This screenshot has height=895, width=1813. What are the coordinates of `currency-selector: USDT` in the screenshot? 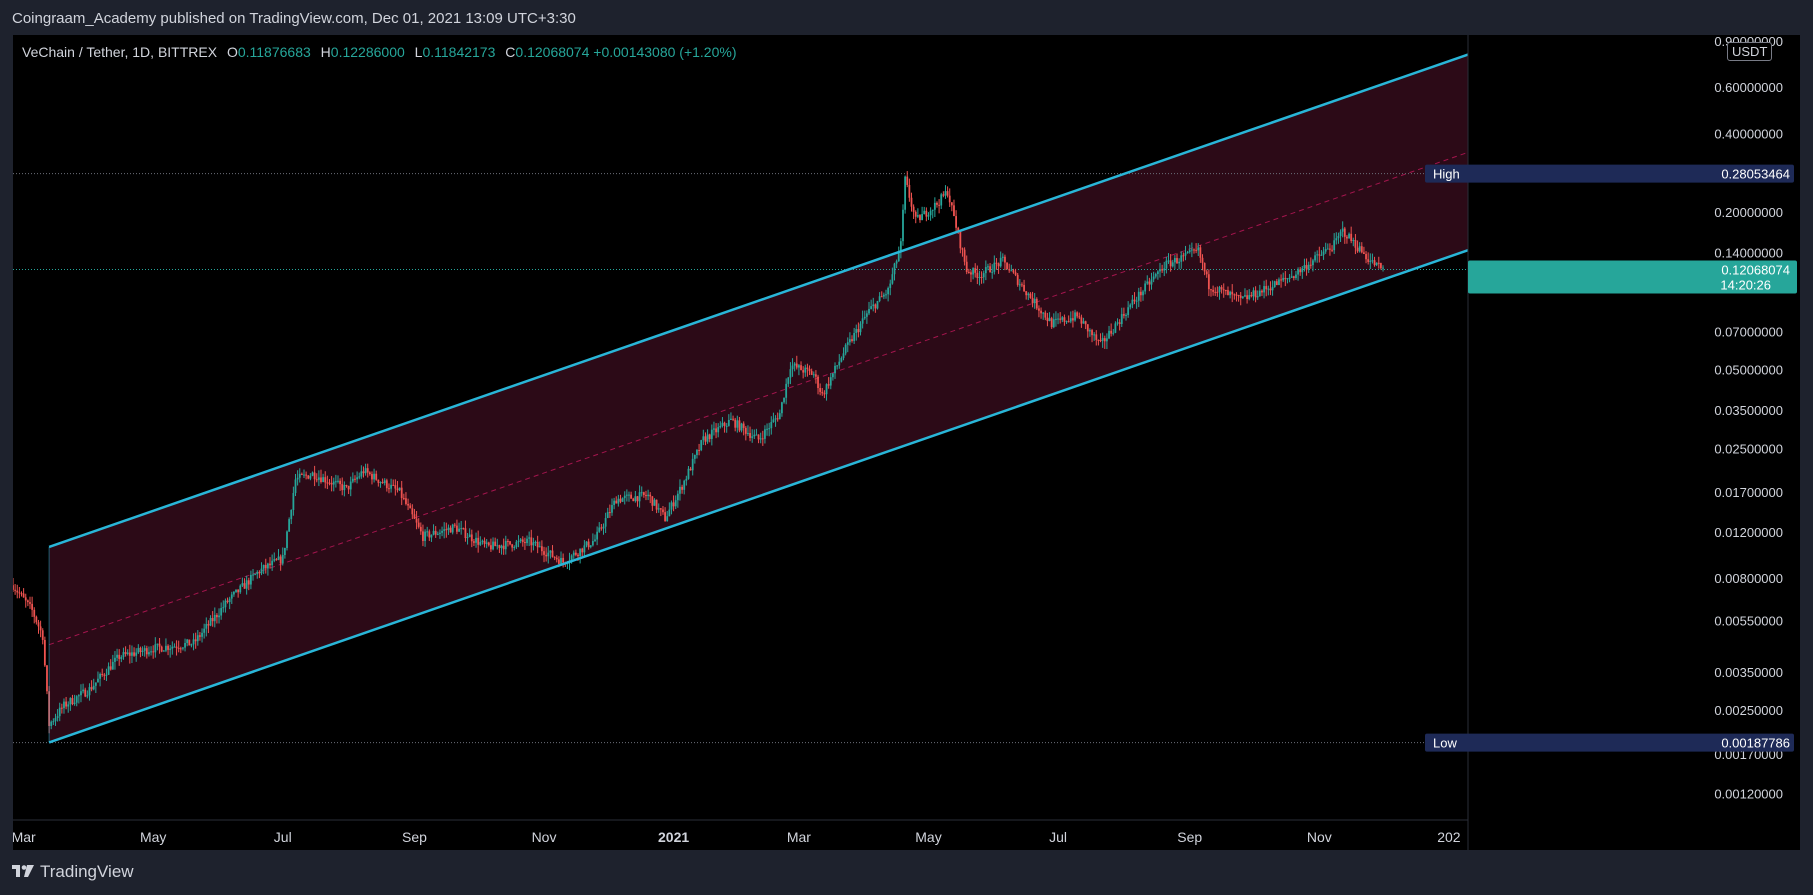 It's located at (1750, 51).